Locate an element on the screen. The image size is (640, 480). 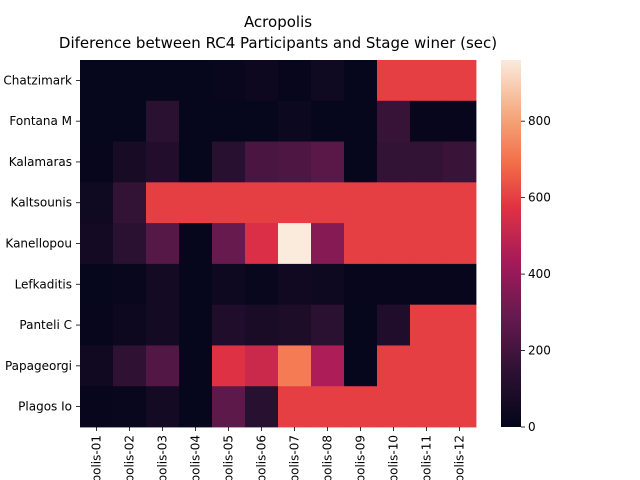
column-label: Acropolis-06 is located at coordinates (262, 457).